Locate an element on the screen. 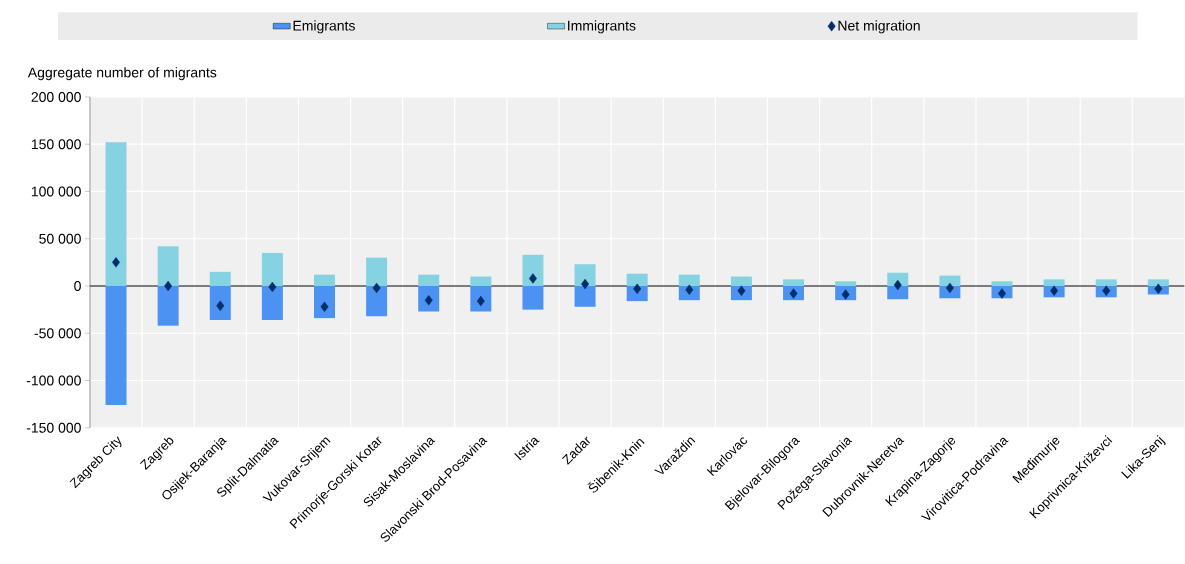 The image size is (1185, 564). y-tick-label: -150 000 is located at coordinates (53, 427).